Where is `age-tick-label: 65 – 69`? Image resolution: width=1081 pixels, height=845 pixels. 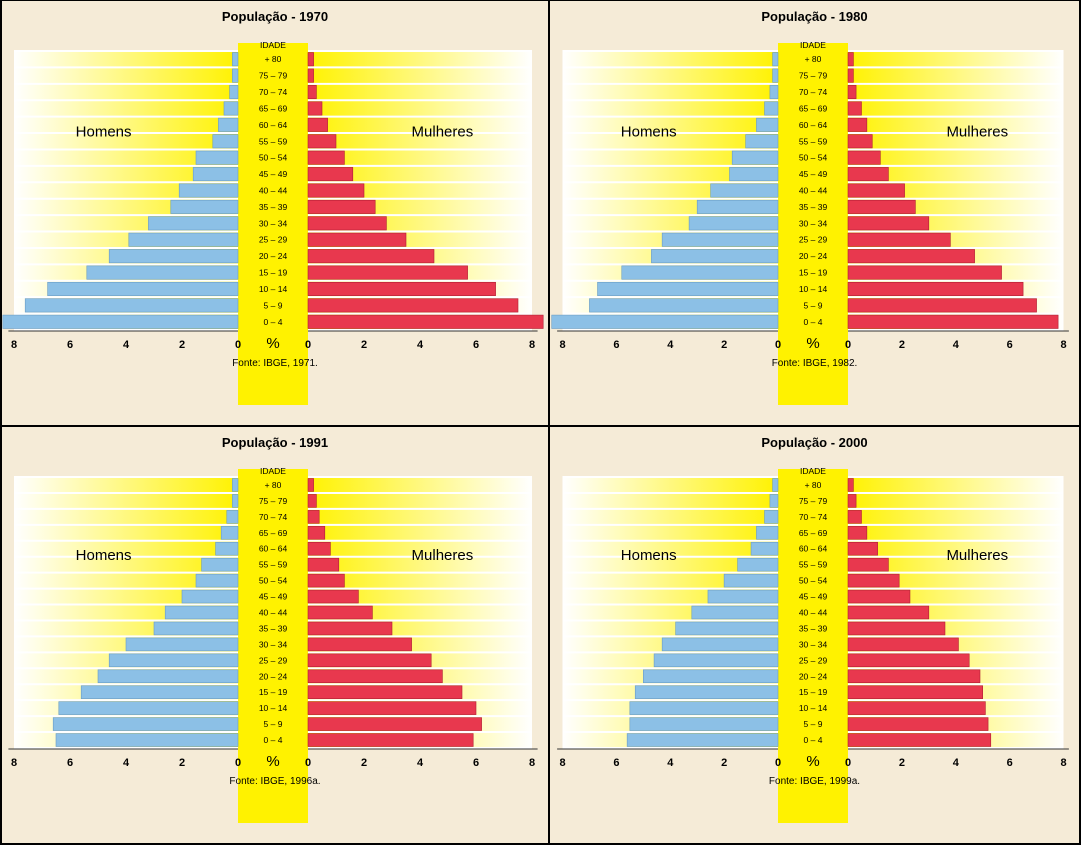
age-tick-label: 65 – 69 is located at coordinates (273, 533).